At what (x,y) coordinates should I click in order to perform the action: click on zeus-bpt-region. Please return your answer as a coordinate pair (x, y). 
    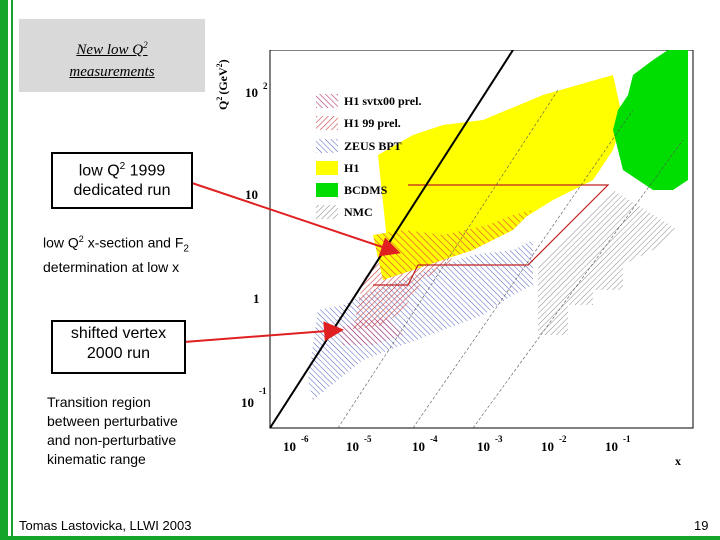
    Looking at the image, I should click on (420, 320).